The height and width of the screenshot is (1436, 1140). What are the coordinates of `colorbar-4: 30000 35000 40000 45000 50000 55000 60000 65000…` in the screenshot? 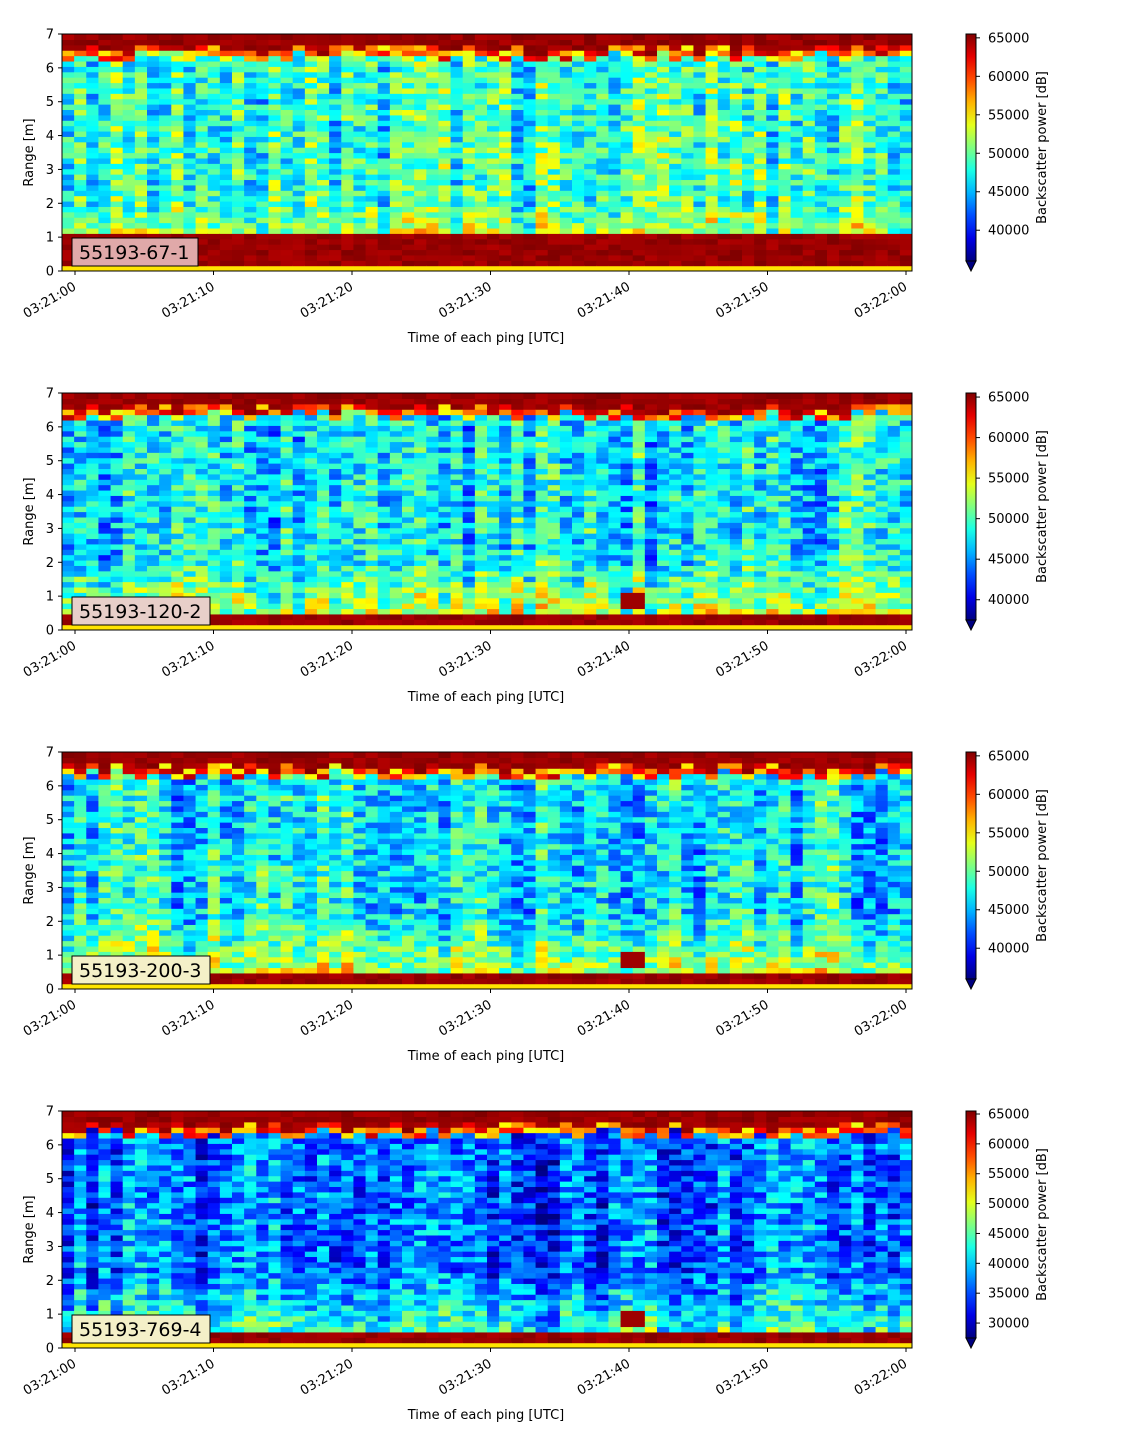 It's located at (1007, 1228).